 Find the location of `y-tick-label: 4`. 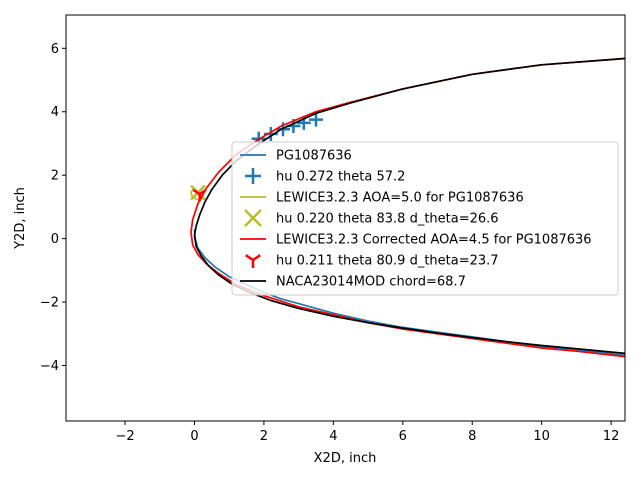

y-tick-label: 4 is located at coordinates (55, 112).